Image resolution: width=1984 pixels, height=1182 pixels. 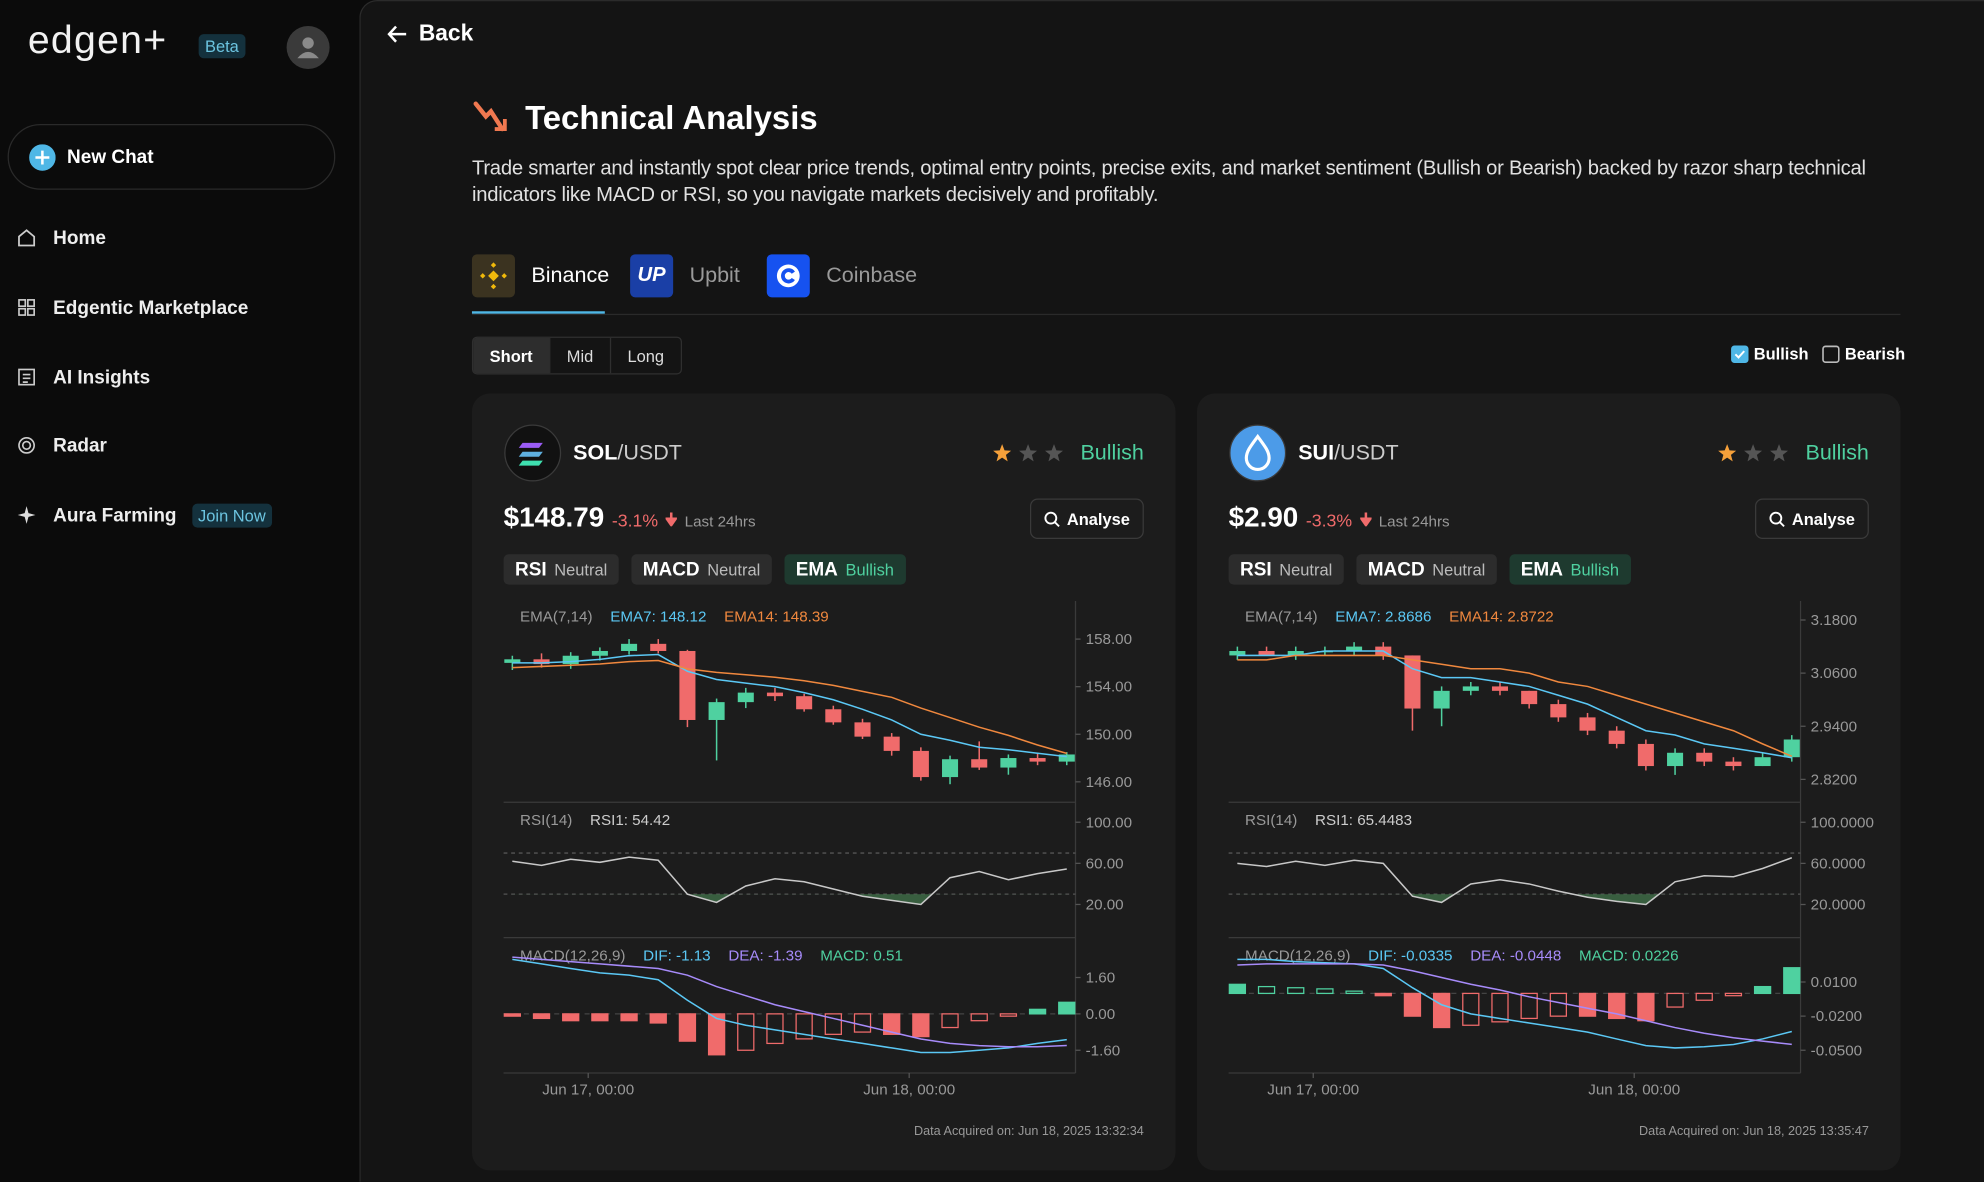 I want to click on filter-label: Bearish, so click(x=1875, y=354).